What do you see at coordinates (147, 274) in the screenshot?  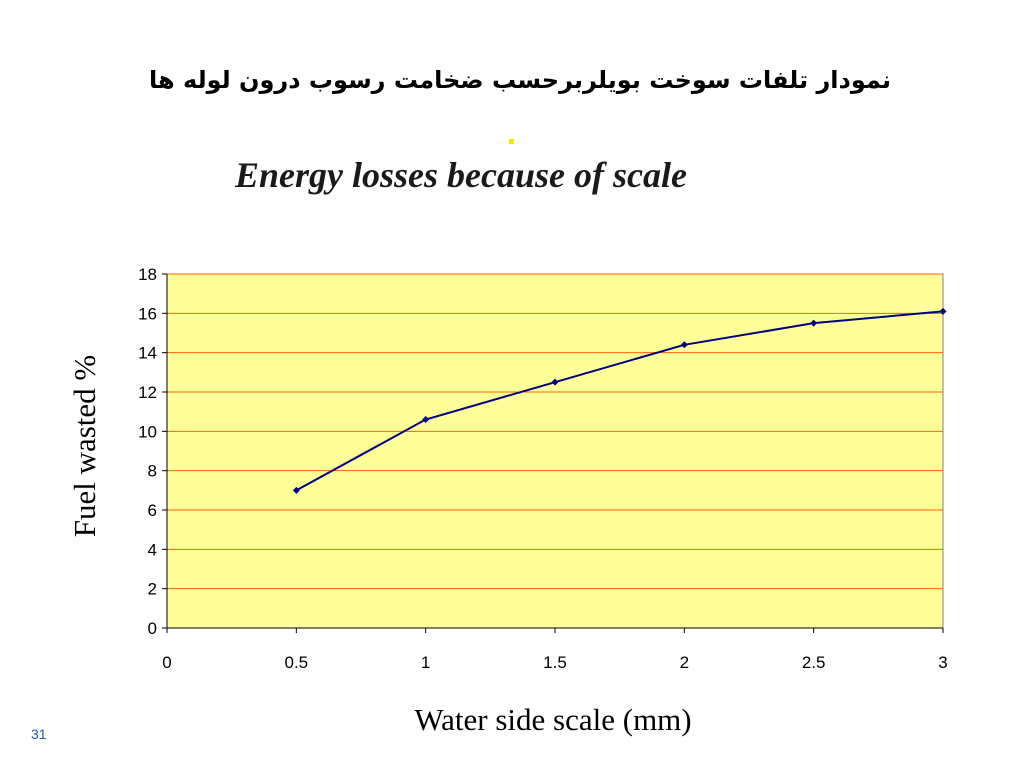 I see `y-tick-label: 18` at bounding box center [147, 274].